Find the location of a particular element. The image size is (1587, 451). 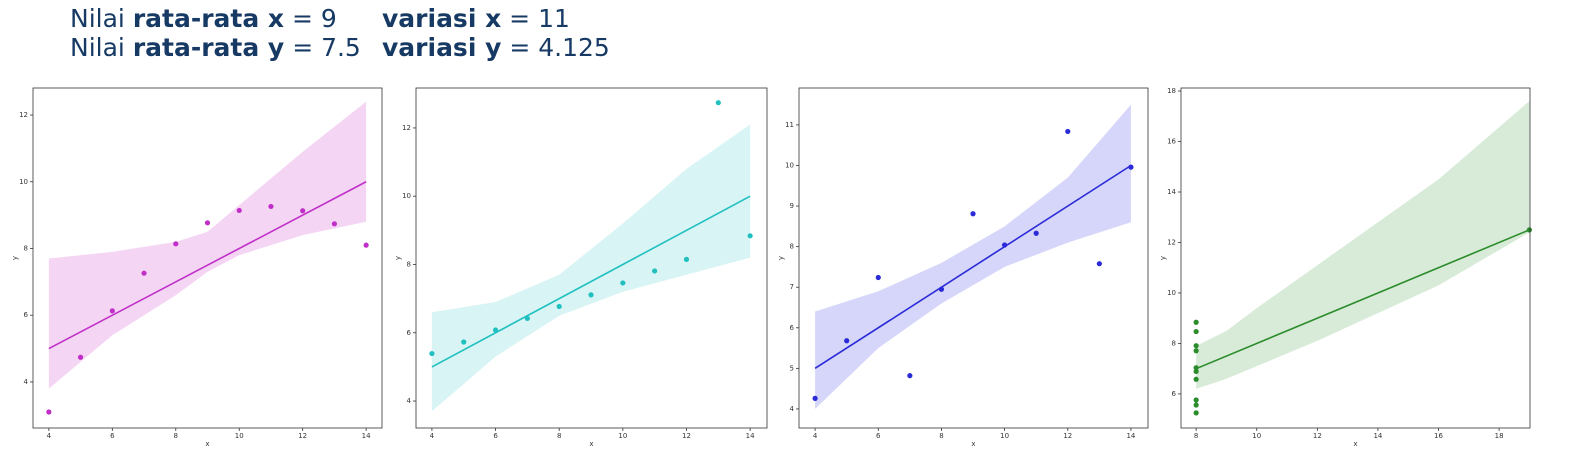

y-tick-label: 9 is located at coordinates (792, 206).